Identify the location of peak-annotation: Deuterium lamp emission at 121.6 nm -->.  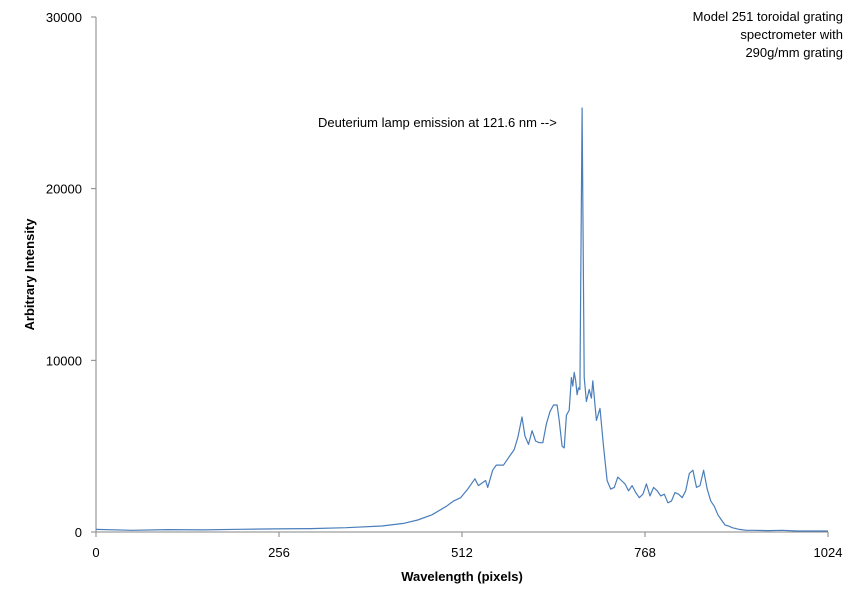
(437, 122).